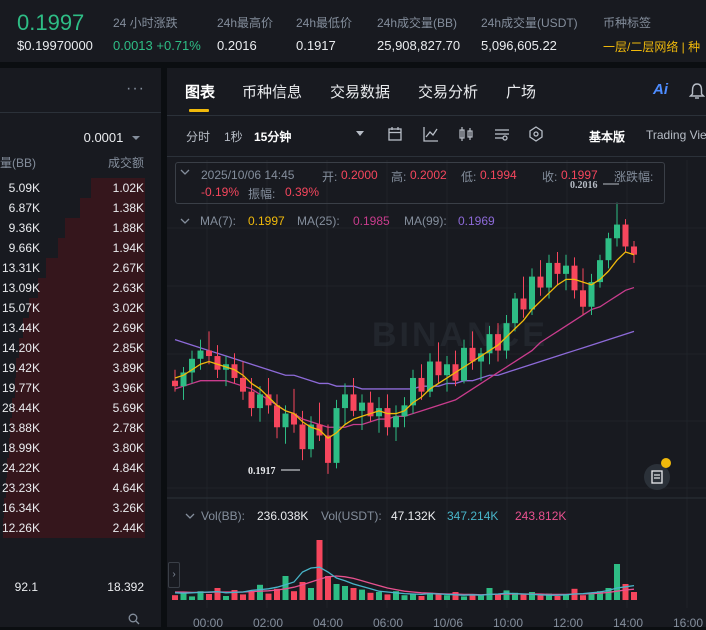 Image resolution: width=706 pixels, height=630 pixels. I want to click on ask-amount: 13.09K, so click(20, 288).